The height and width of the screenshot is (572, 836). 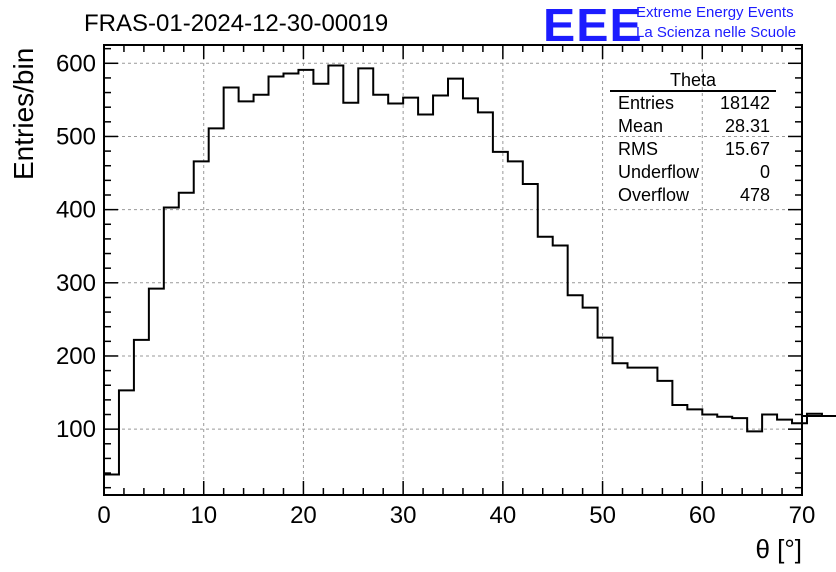 I want to click on x-tick-label: 60, so click(x=702, y=515).